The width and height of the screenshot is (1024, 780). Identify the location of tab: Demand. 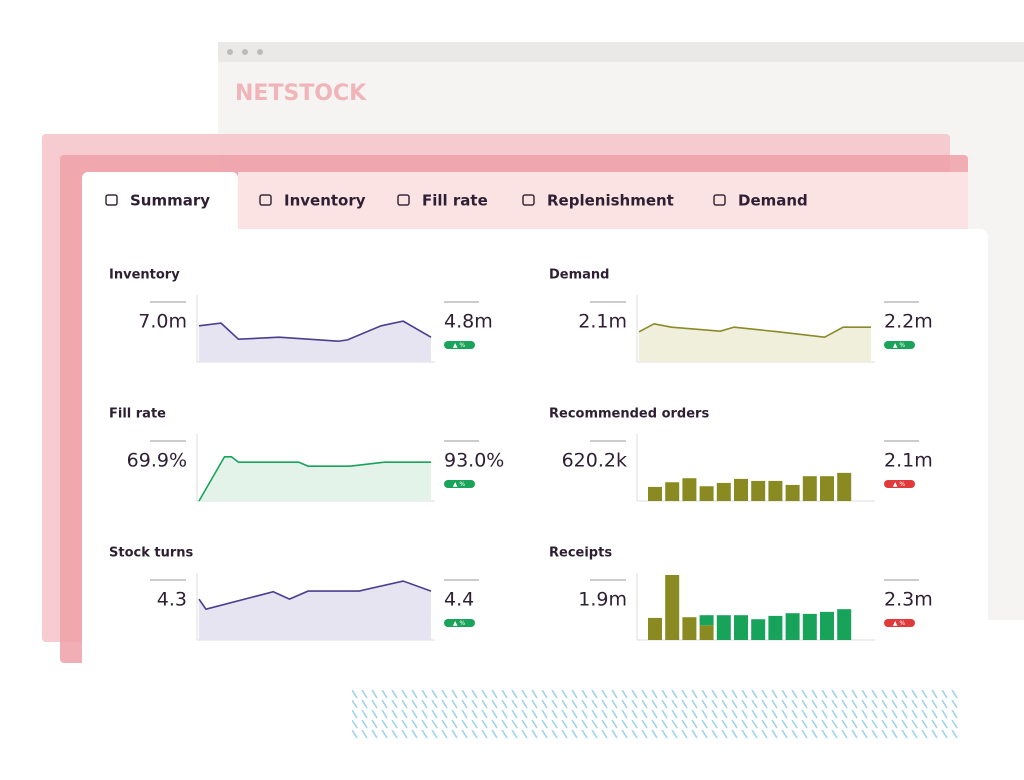
(773, 201).